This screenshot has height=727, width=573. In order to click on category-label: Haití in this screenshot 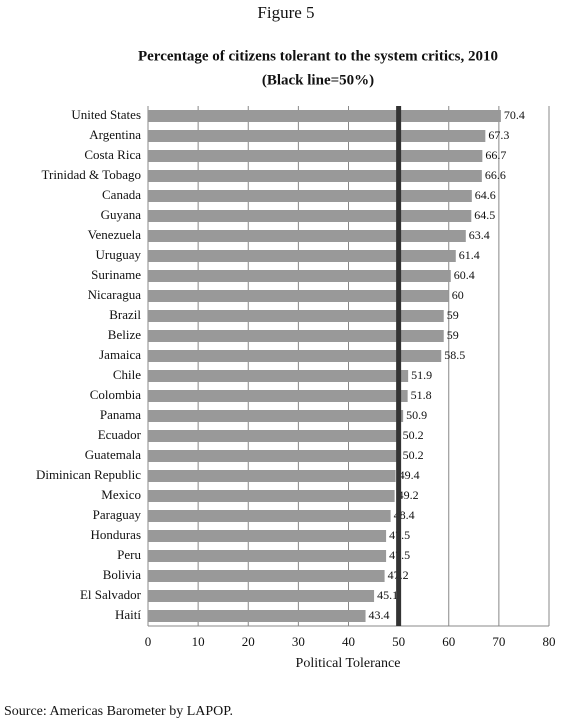, I will do `click(128, 614)`.